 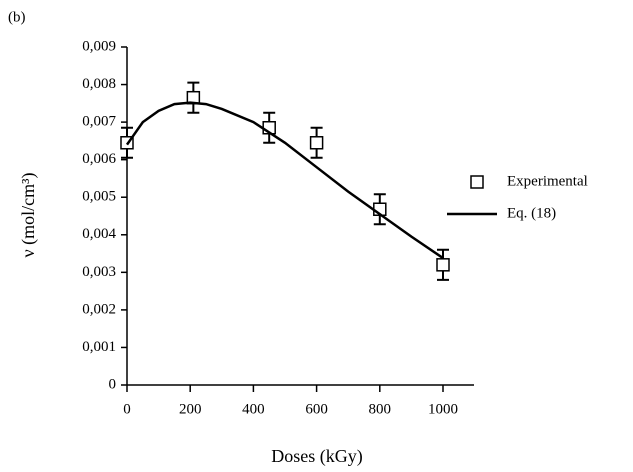 I want to click on x-tick-label: 800, so click(x=380, y=409).